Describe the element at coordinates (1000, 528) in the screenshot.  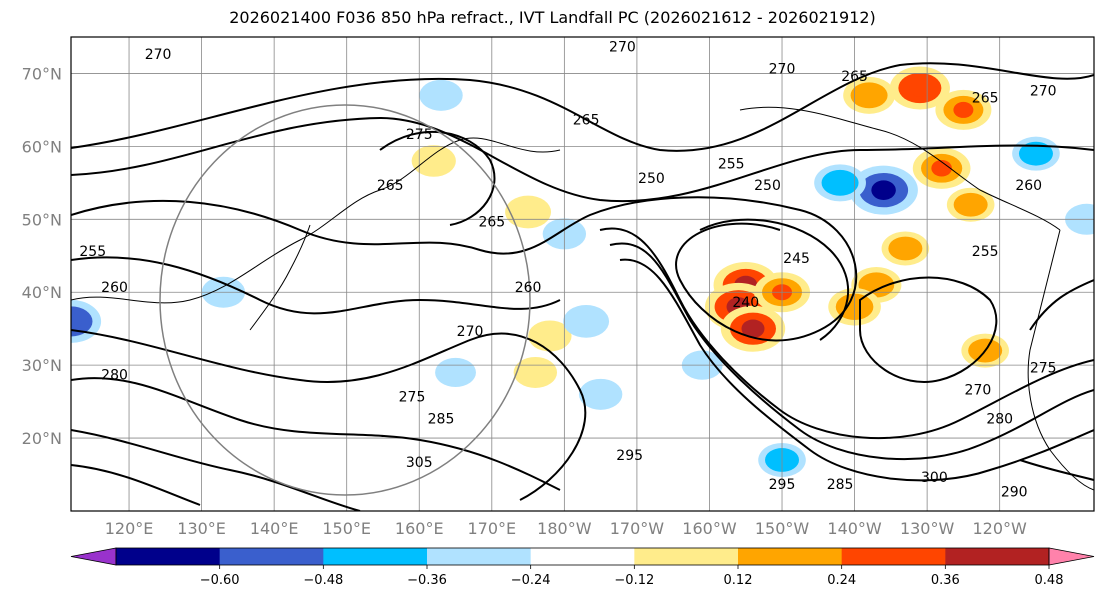
I see `lon-label: 120°W` at that location.